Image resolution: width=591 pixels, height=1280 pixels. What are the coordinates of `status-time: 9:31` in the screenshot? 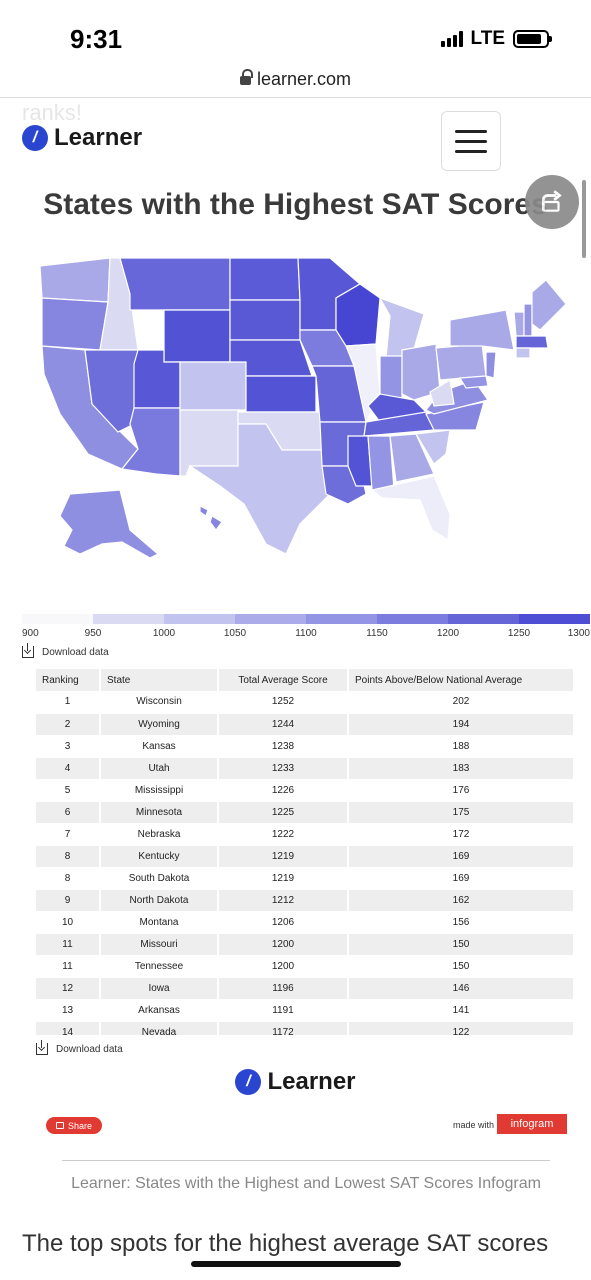 It's located at (96, 39).